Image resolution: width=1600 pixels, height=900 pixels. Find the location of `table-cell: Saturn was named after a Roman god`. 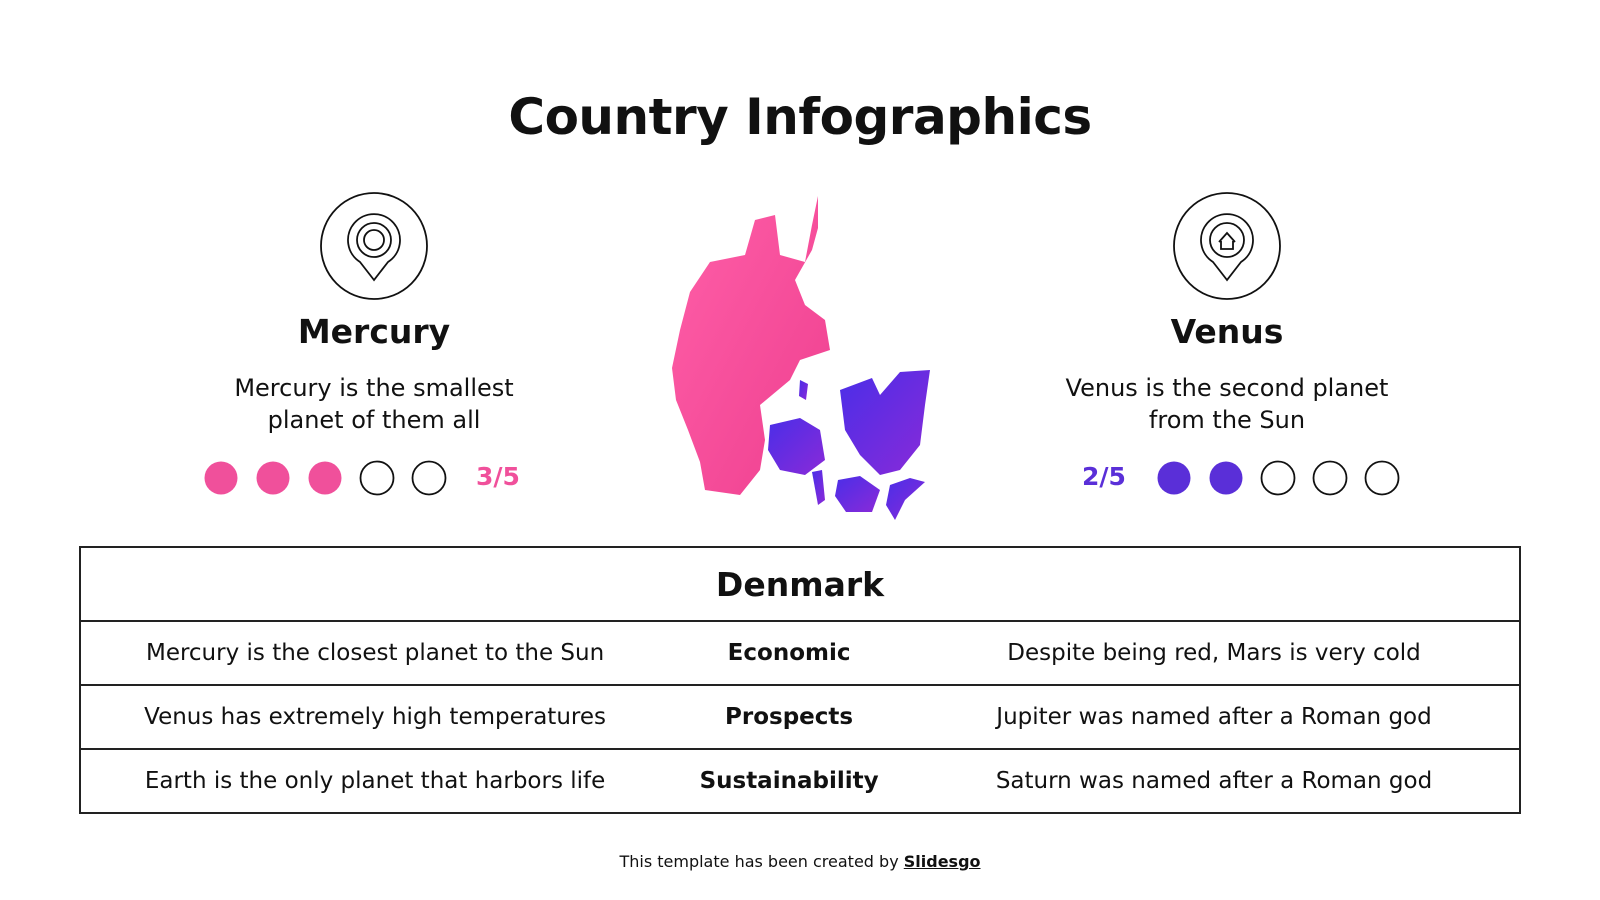

table-cell: Saturn was named after a Roman god is located at coordinates (1215, 781).